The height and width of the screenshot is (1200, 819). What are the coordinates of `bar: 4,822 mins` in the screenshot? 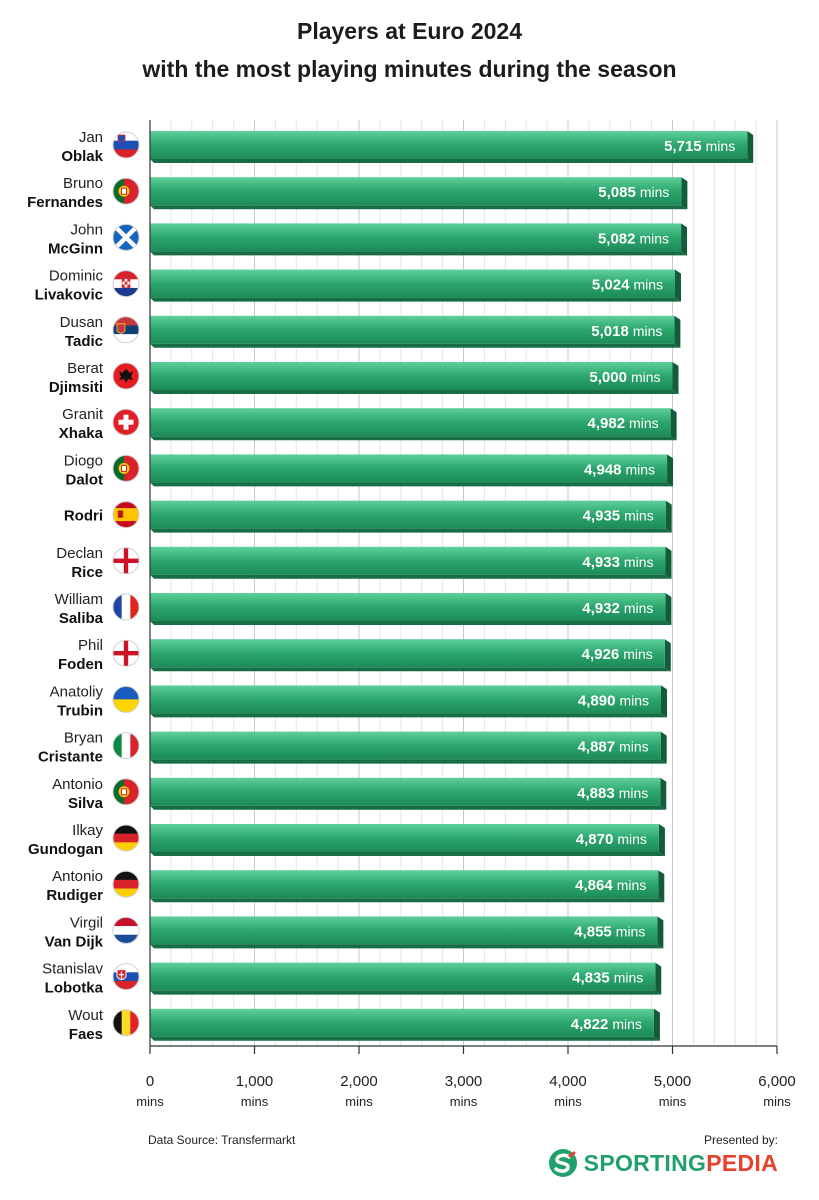 It's located at (405, 1024).